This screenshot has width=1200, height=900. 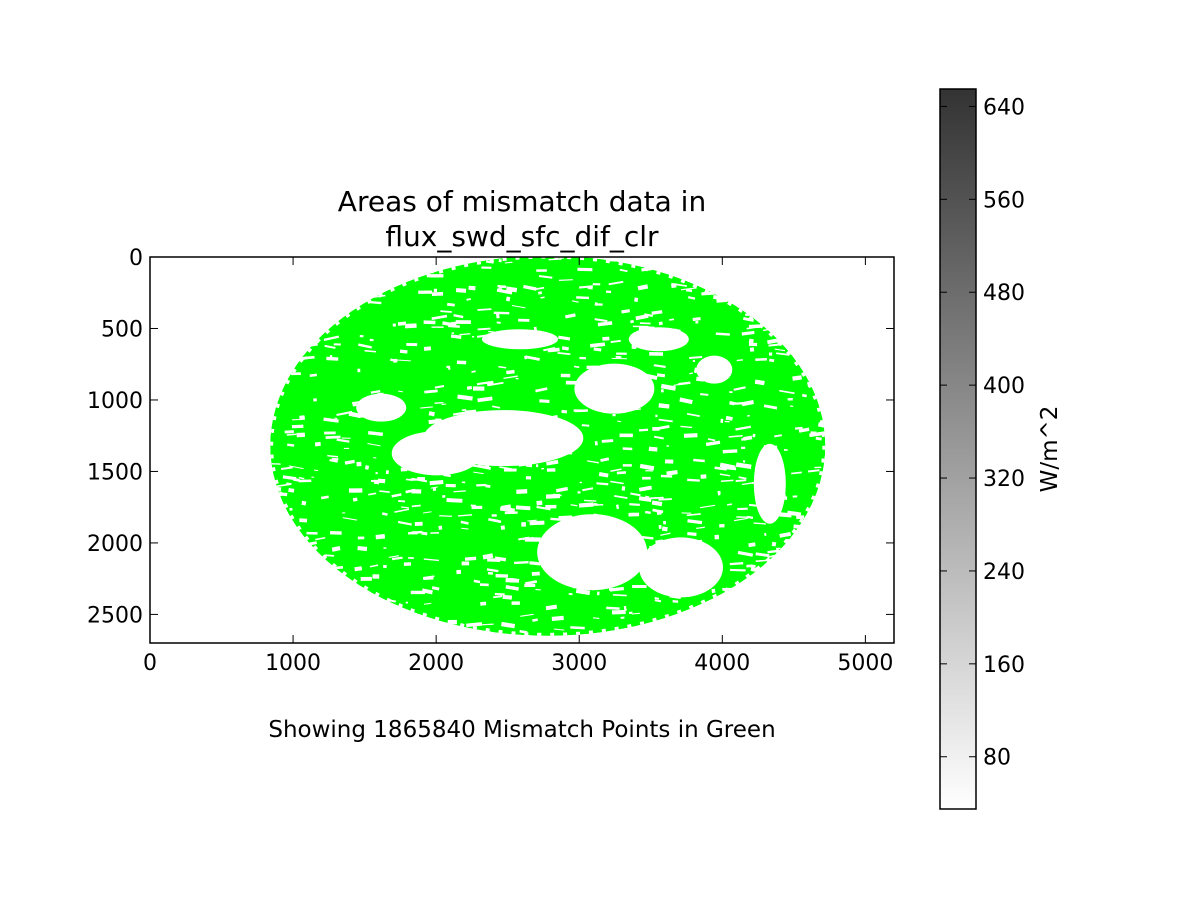 I want to click on x-tick-label: 3000, so click(x=579, y=663).